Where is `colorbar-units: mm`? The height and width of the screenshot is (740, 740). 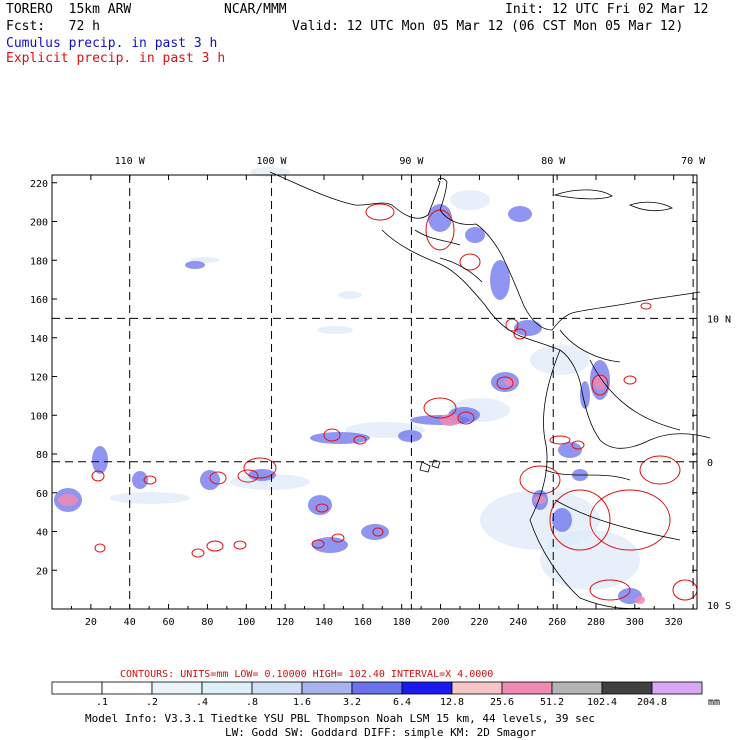 colorbar-units: mm is located at coordinates (714, 702).